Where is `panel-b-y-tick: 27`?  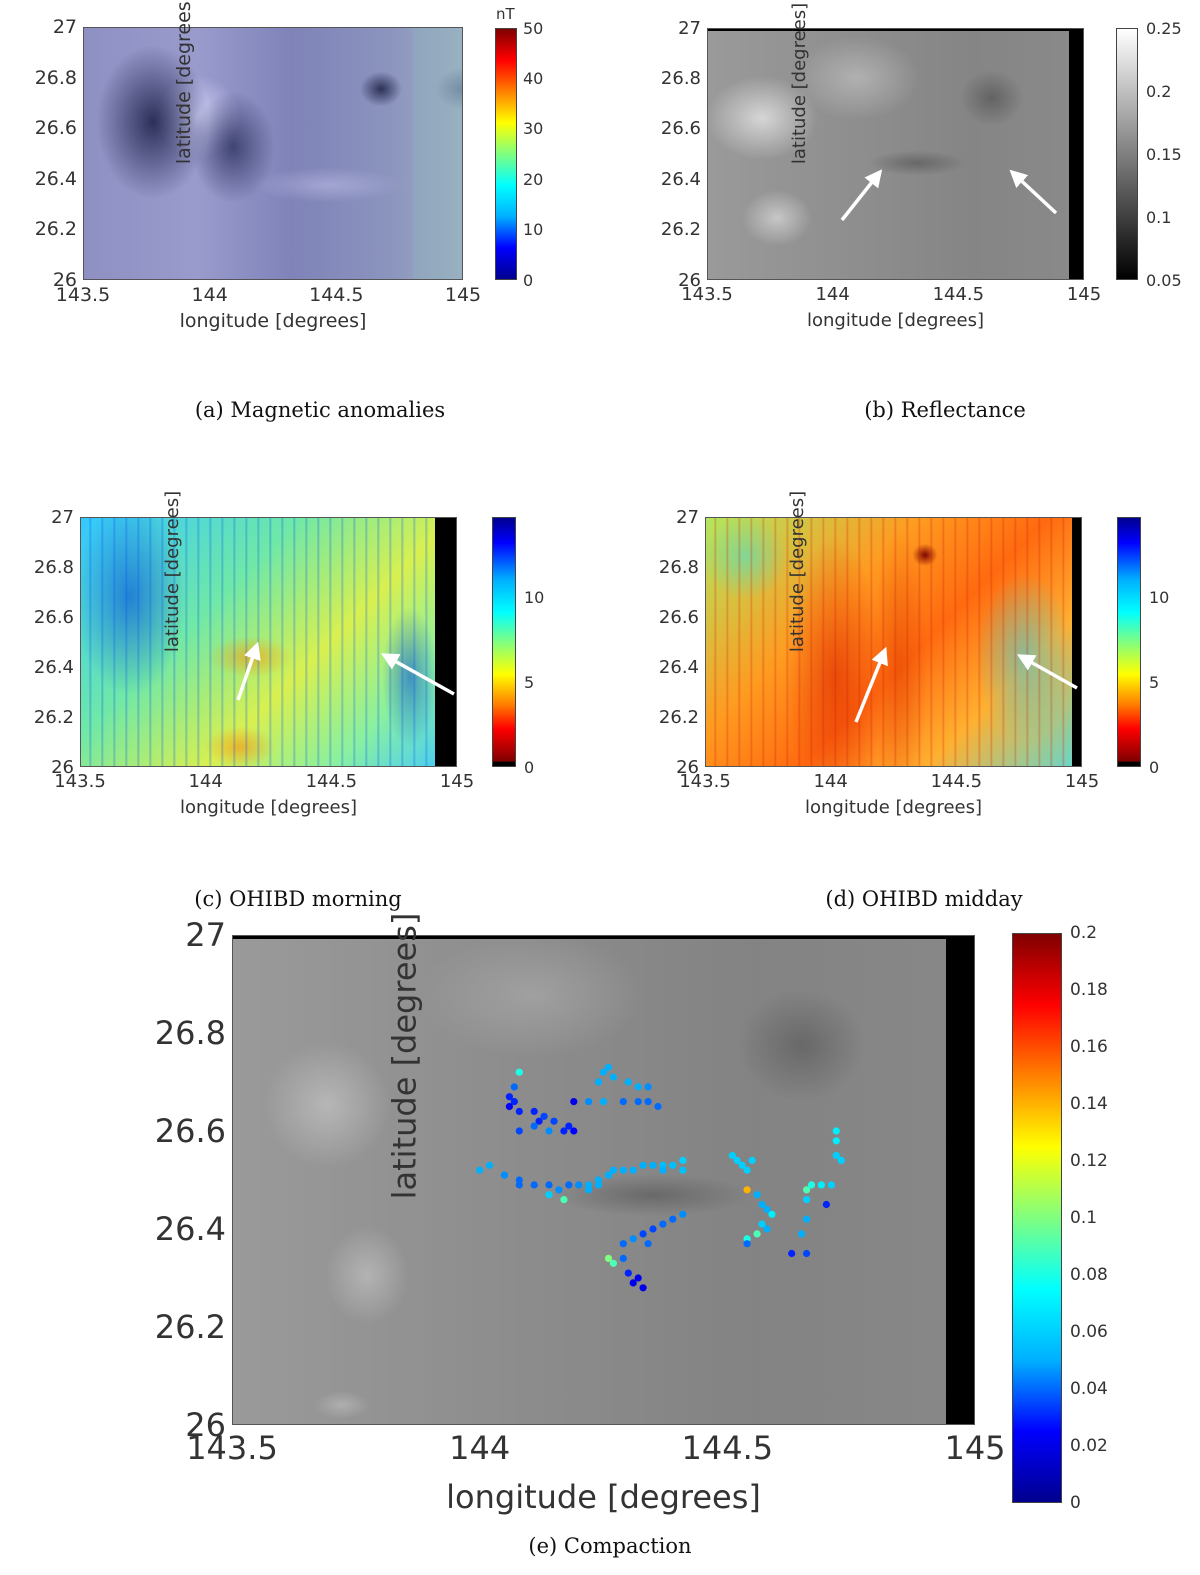
panel-b-y-tick: 27 is located at coordinates (689, 28).